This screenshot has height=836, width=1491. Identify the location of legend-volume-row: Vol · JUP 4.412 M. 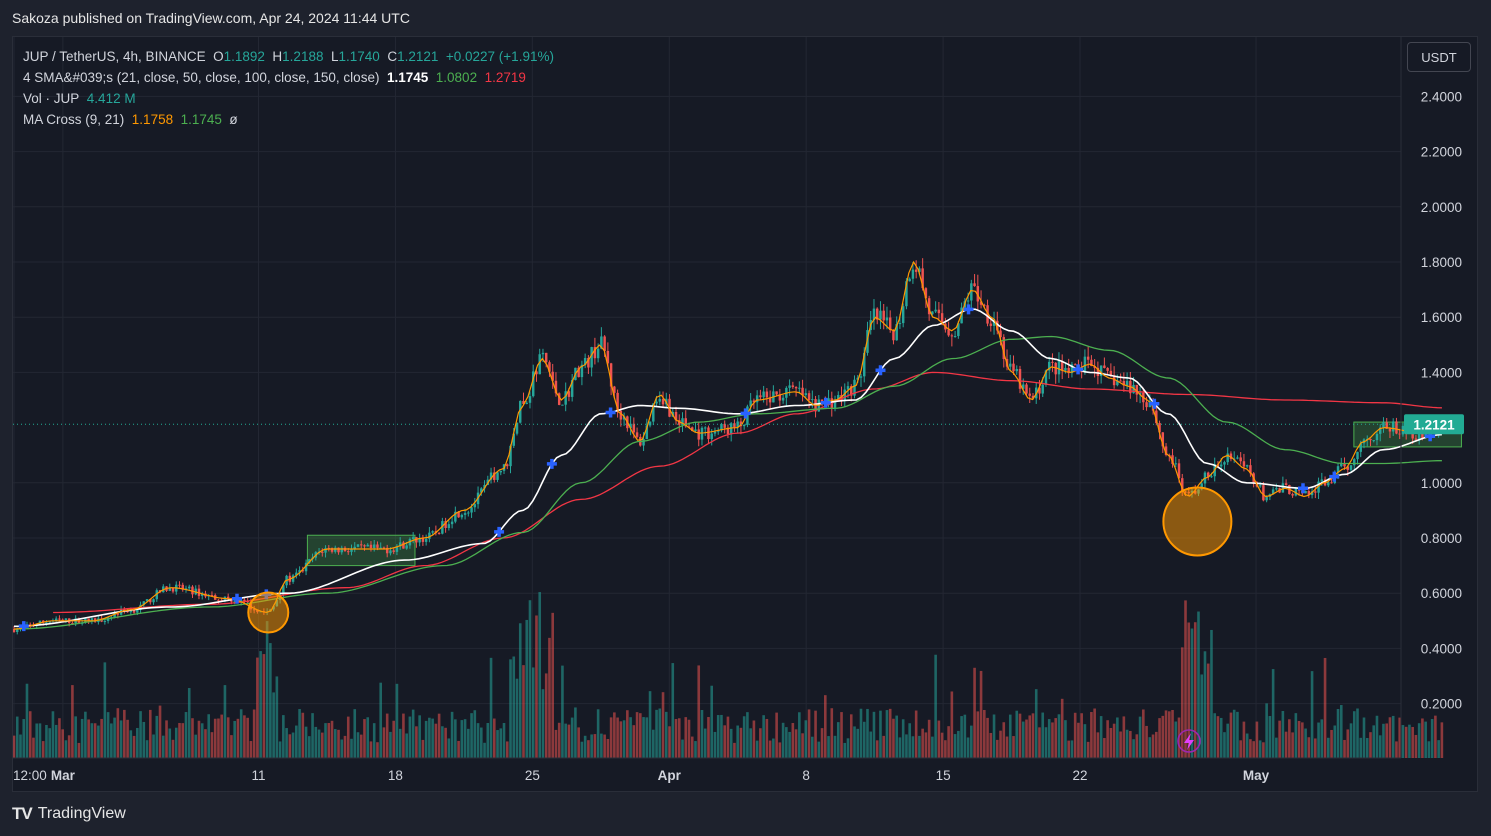
(288, 98).